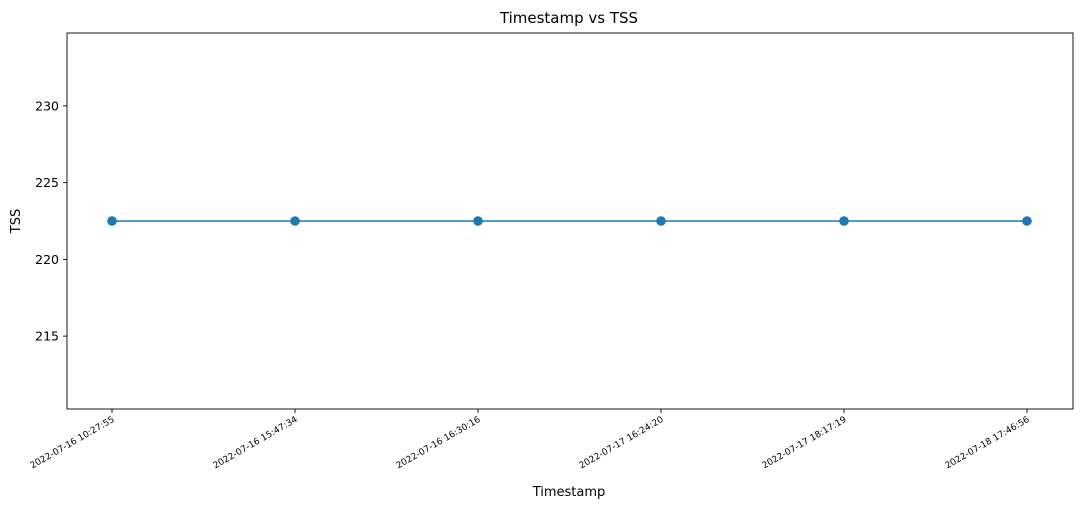 The height and width of the screenshot is (508, 1083). Describe the element at coordinates (569, 492) in the screenshot. I see `x-axis-label: Timestamp` at that location.